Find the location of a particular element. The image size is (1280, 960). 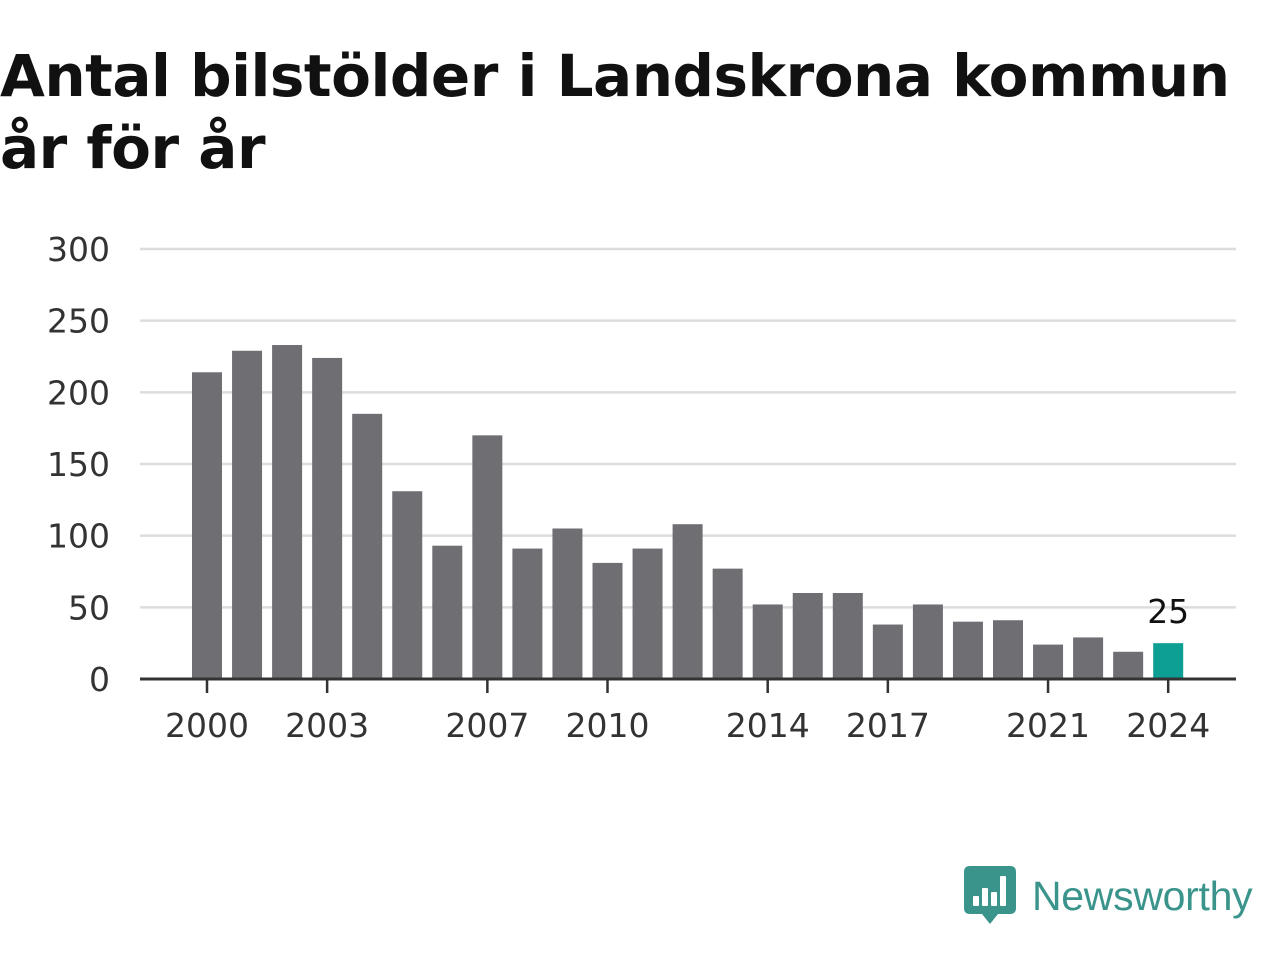

y-tick-label: 250 is located at coordinates (78, 321).